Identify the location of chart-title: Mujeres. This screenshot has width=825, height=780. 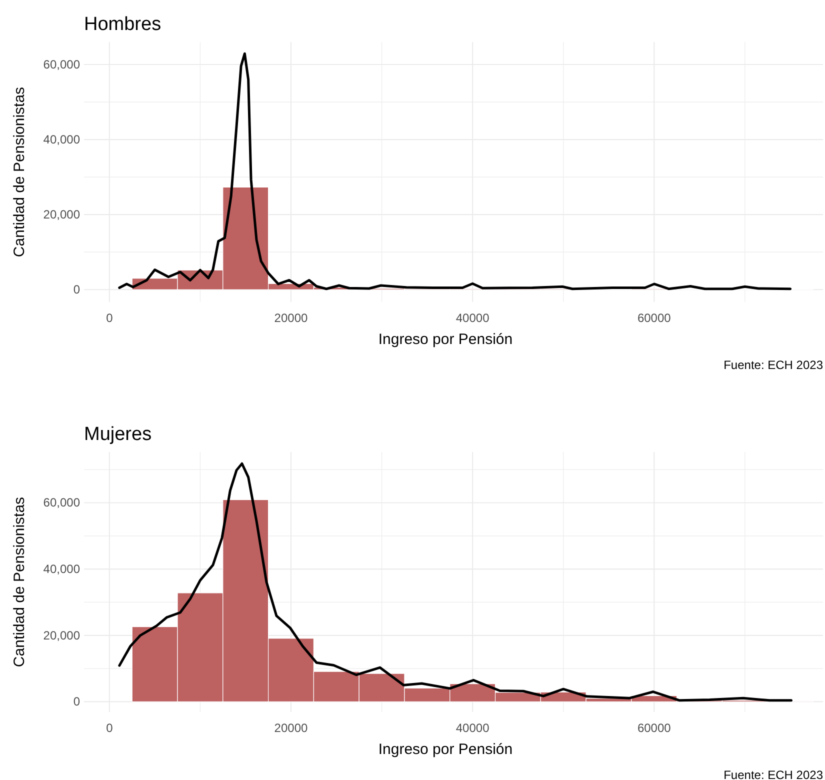
(118, 434).